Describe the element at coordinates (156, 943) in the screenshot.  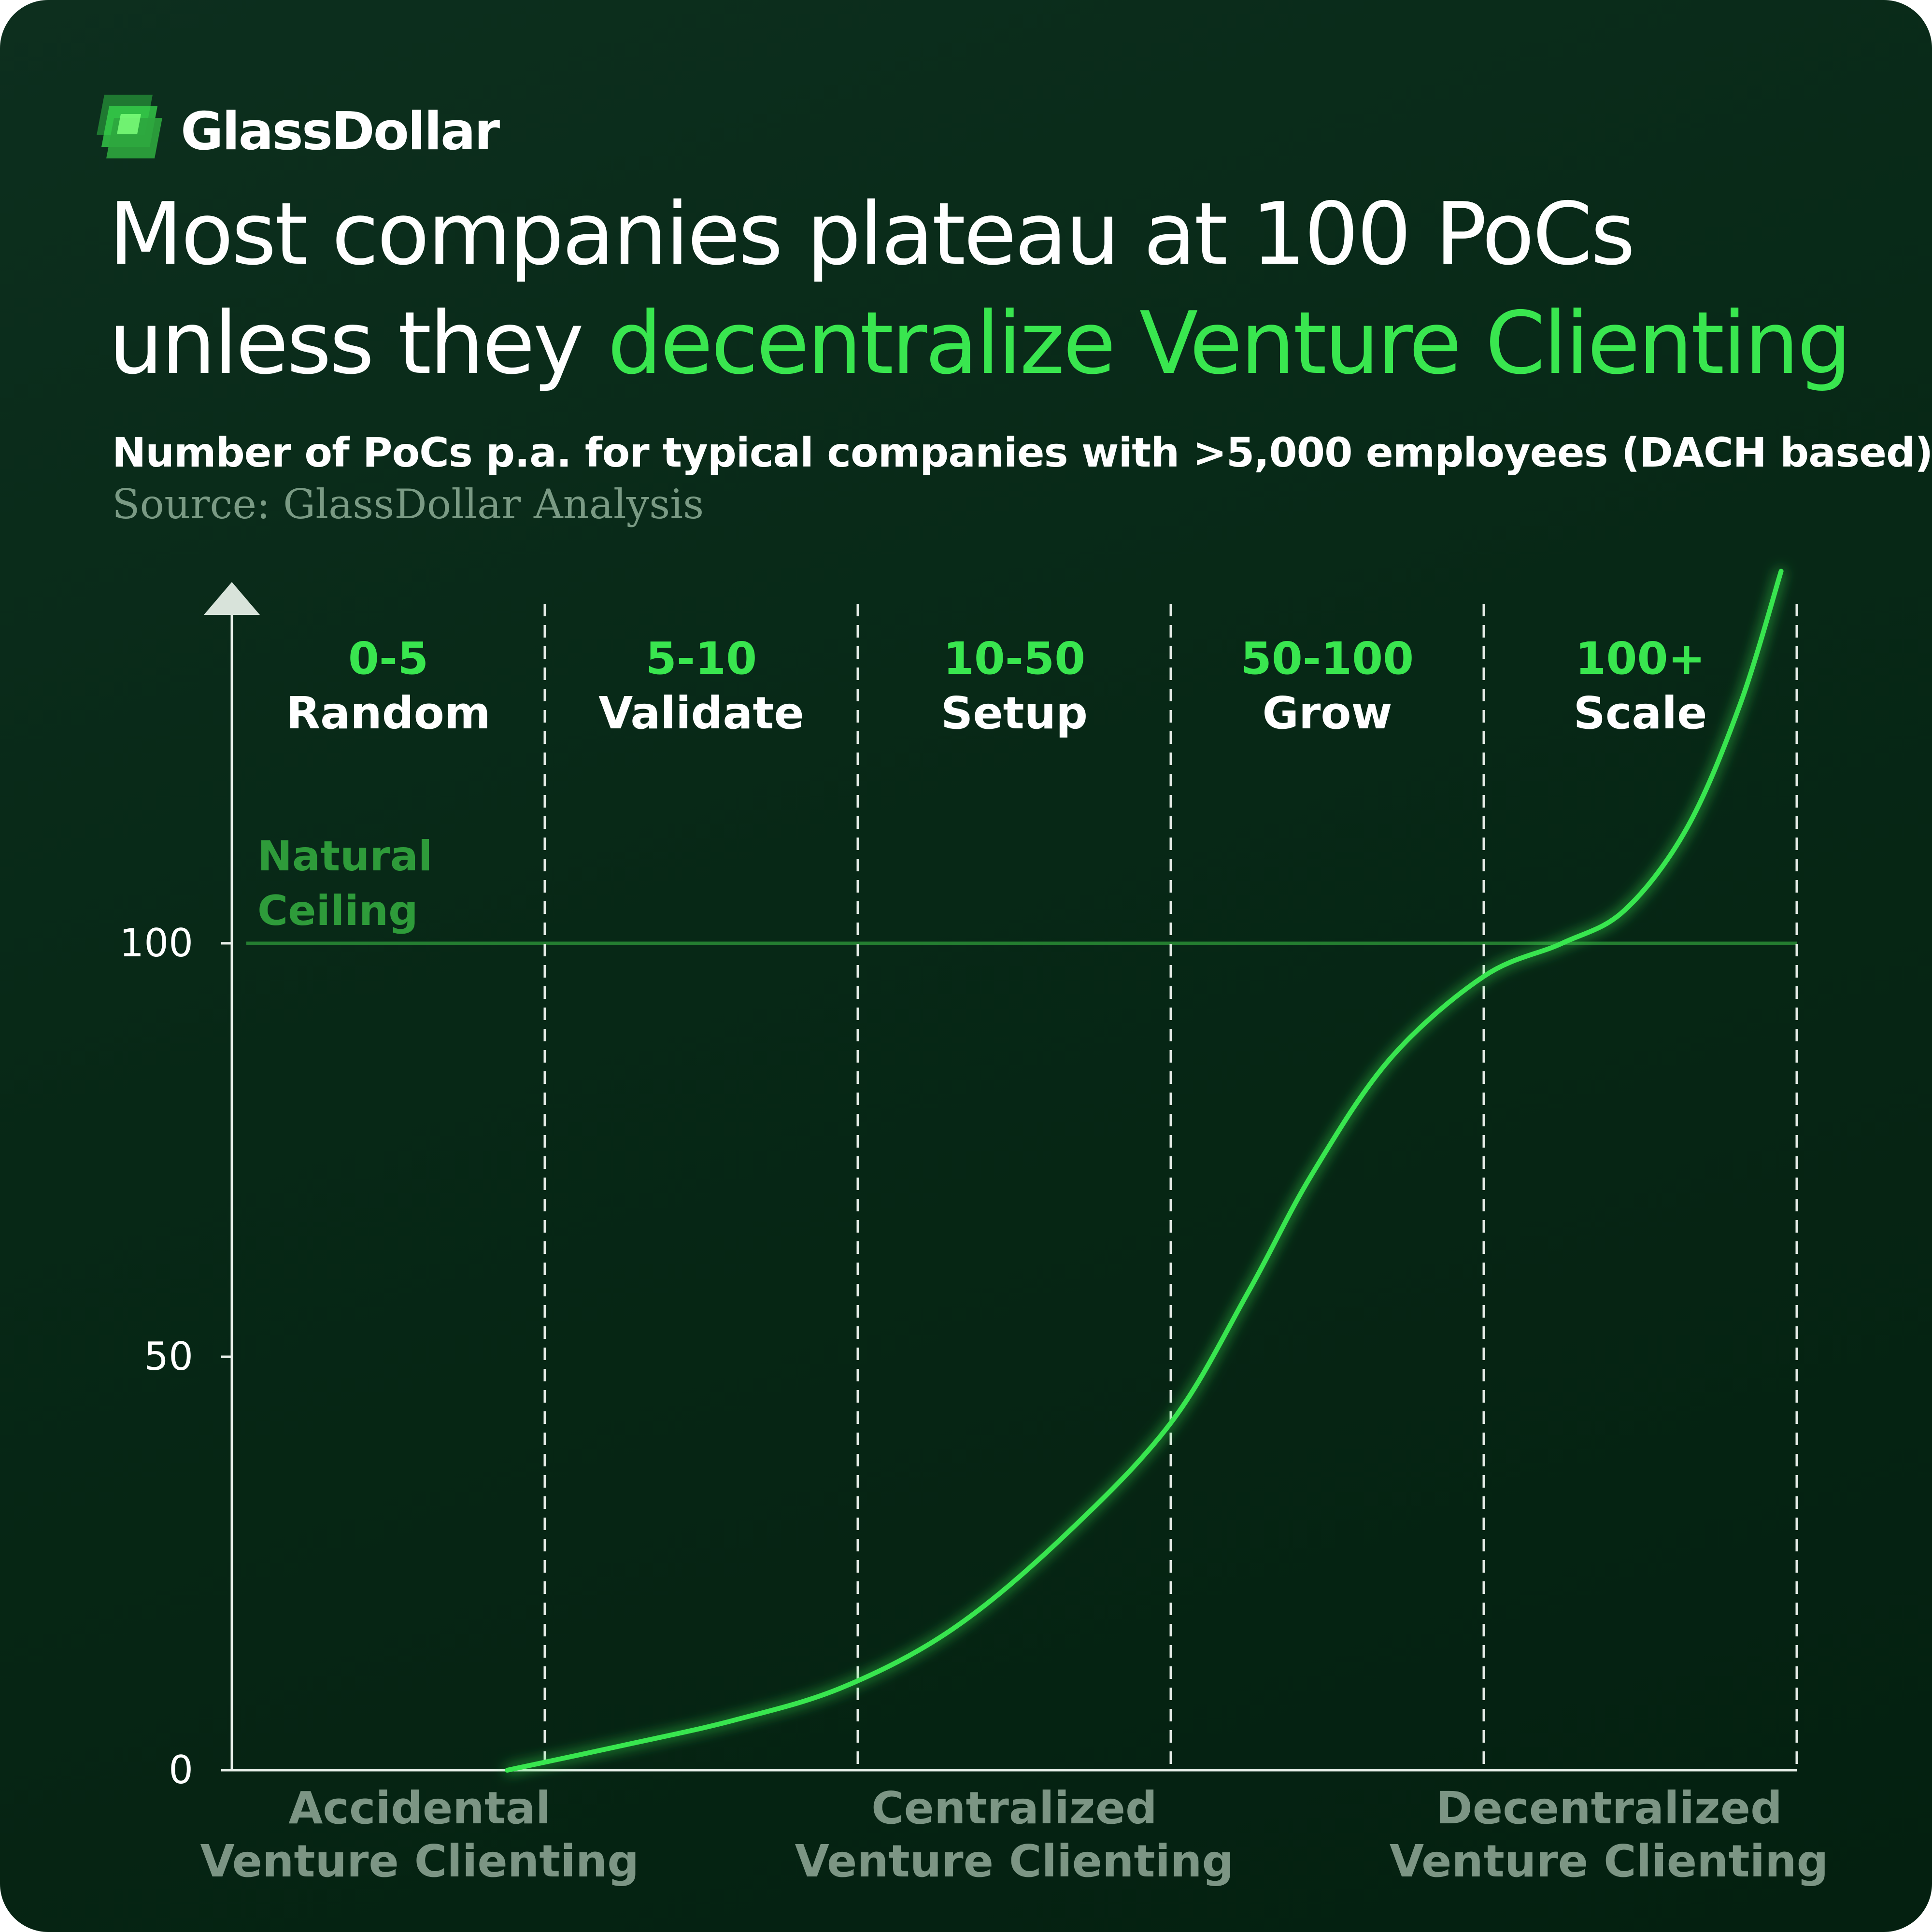
I see `y-tick-label: 100` at that location.